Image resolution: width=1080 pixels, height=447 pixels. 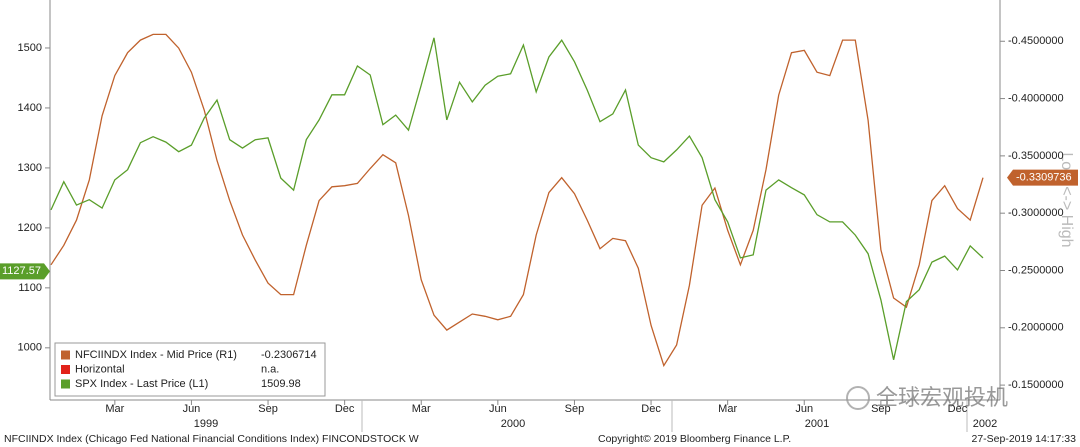 I want to click on year-label: 2001, so click(x=817, y=424).